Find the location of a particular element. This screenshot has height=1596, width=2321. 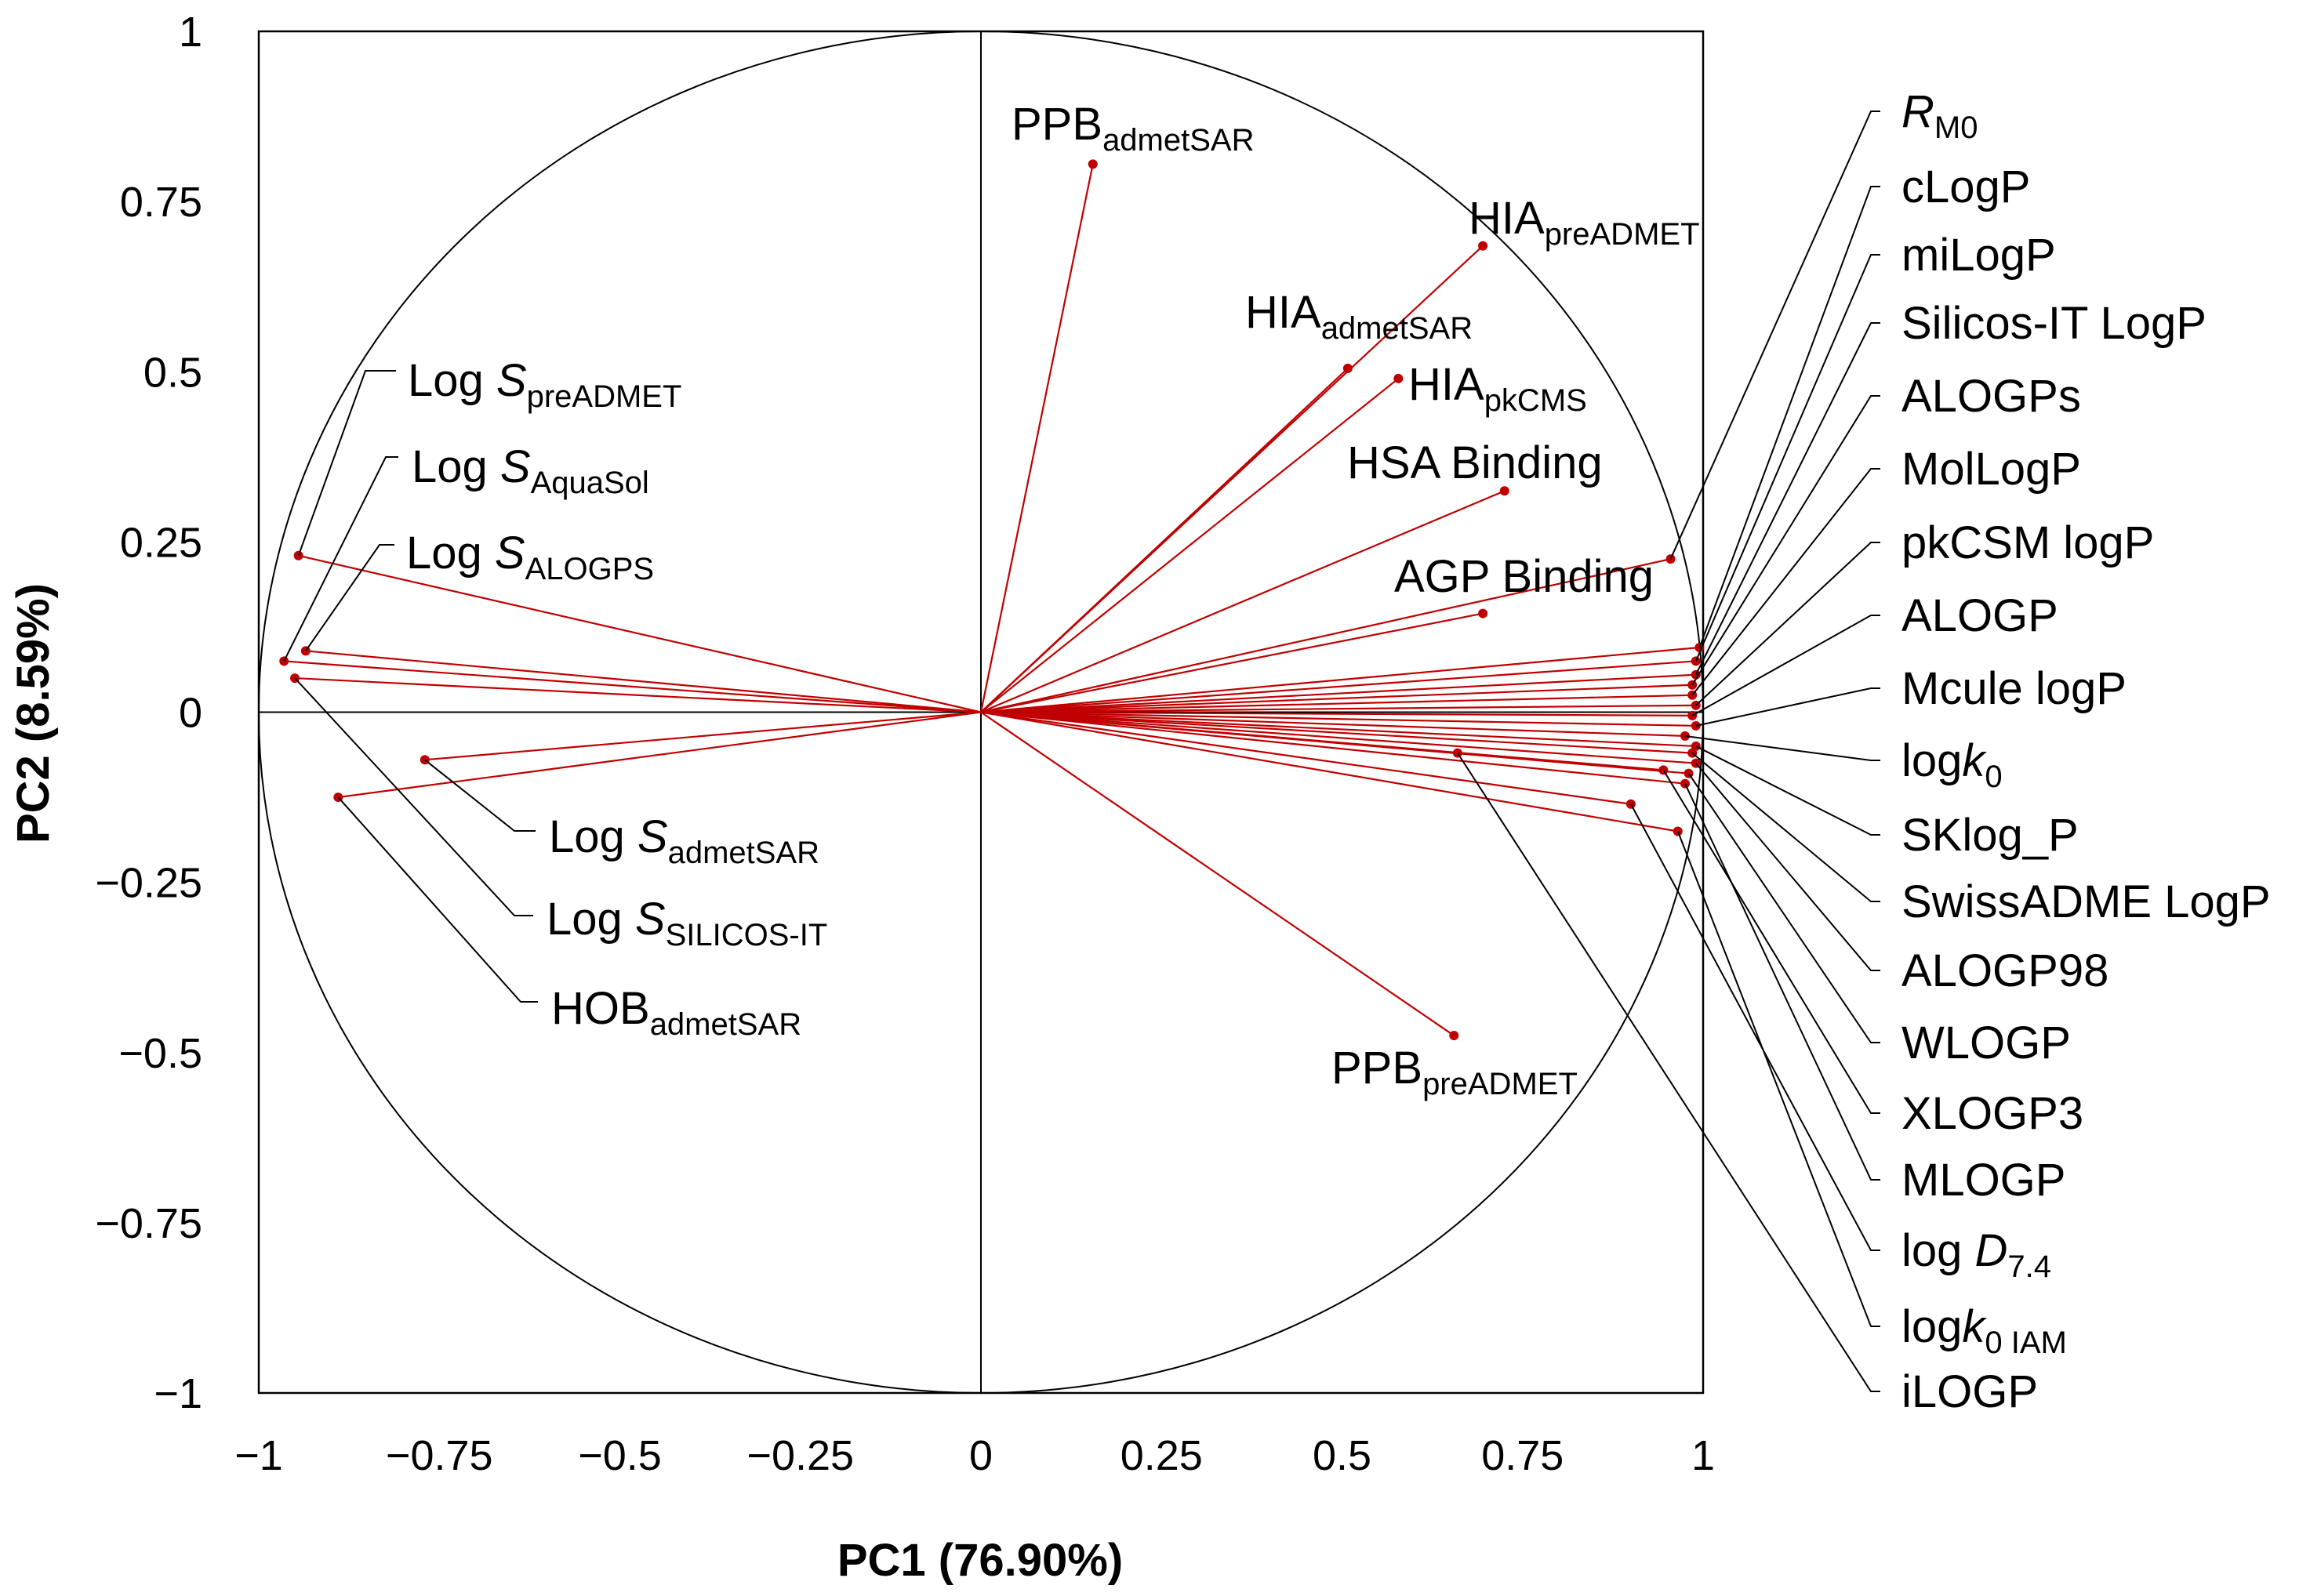

leader-line-logk0-iam is located at coordinates (1778, 1079).